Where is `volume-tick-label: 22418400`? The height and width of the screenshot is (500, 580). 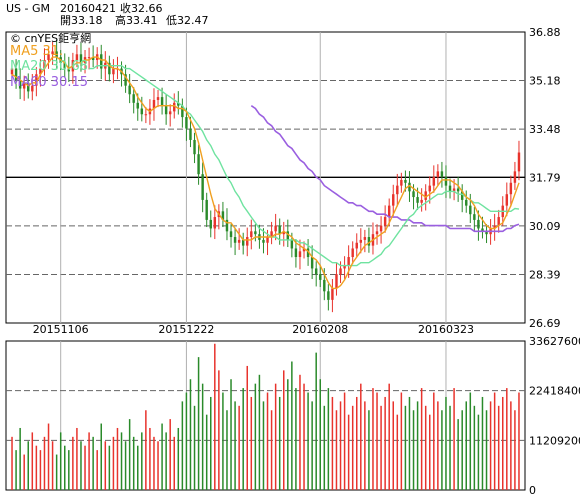
volume-tick-label: 22418400 is located at coordinates (554, 391).